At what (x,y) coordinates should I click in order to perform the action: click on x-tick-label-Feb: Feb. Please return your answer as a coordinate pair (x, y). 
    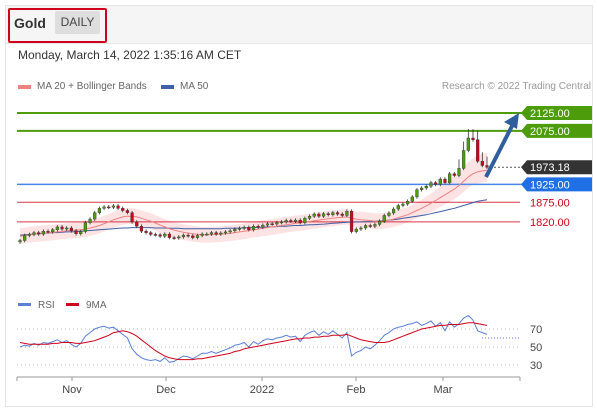
    Looking at the image, I should click on (356, 390).